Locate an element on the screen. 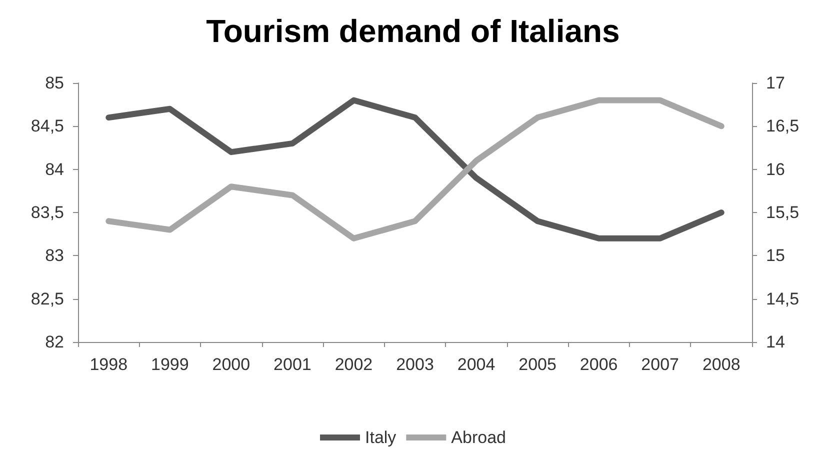 The height and width of the screenshot is (461, 826). y2-tick-label: 16 is located at coordinates (775, 169).